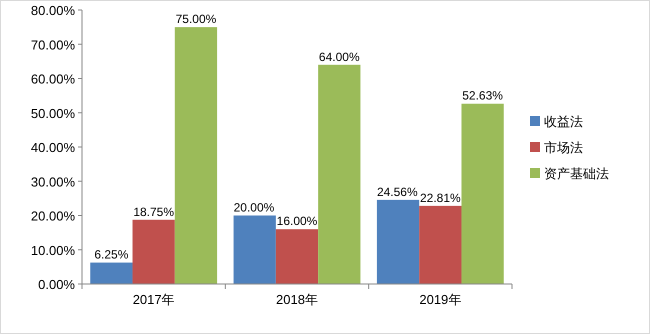  Describe the element at coordinates (53, 147) in the screenshot. I see `y-tick-label: 40.00%` at that location.